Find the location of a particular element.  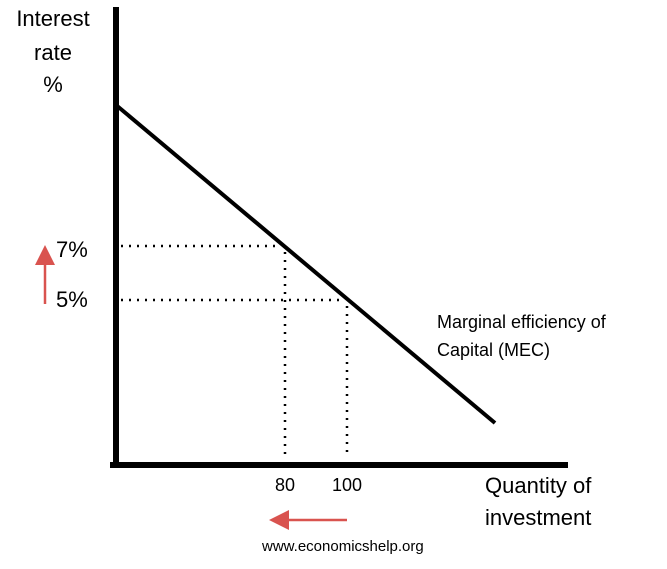

qty-low-label: 80 is located at coordinates (285, 485).